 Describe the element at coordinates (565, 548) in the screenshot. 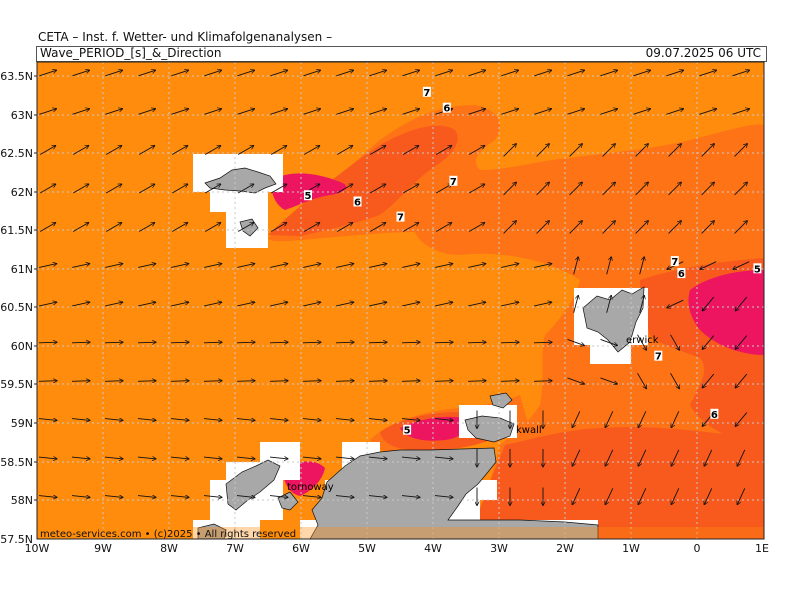

I see `lon-label: 2W` at that location.